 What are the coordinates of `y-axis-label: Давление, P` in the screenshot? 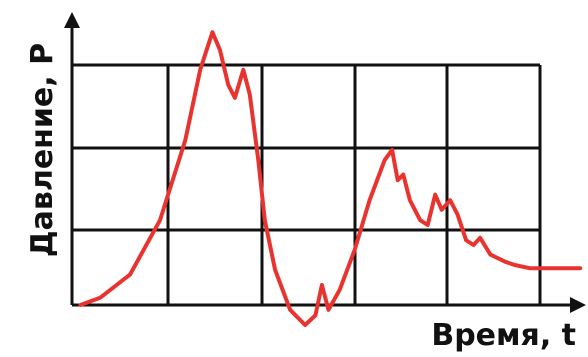 It's located at (42, 150).